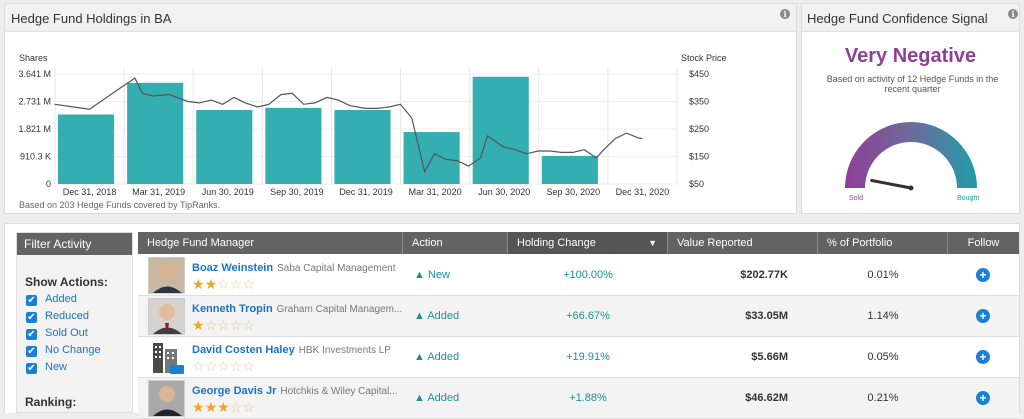  I want to click on holding-change-value: +19.91%, so click(588, 357).